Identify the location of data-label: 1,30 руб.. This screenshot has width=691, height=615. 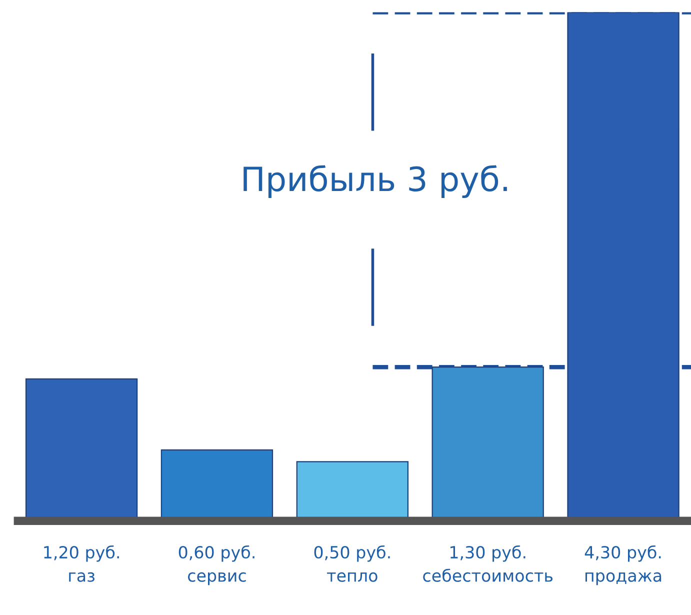
(488, 553).